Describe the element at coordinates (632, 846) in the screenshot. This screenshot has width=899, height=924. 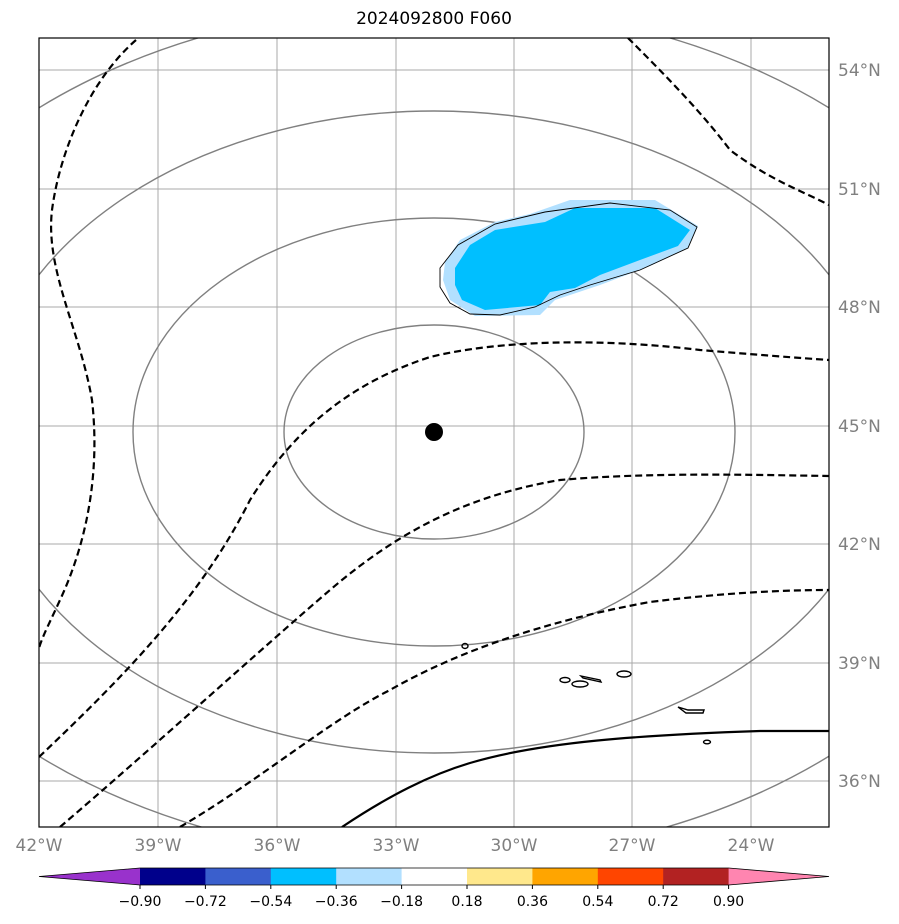
I see `lon-label: 27°W` at that location.